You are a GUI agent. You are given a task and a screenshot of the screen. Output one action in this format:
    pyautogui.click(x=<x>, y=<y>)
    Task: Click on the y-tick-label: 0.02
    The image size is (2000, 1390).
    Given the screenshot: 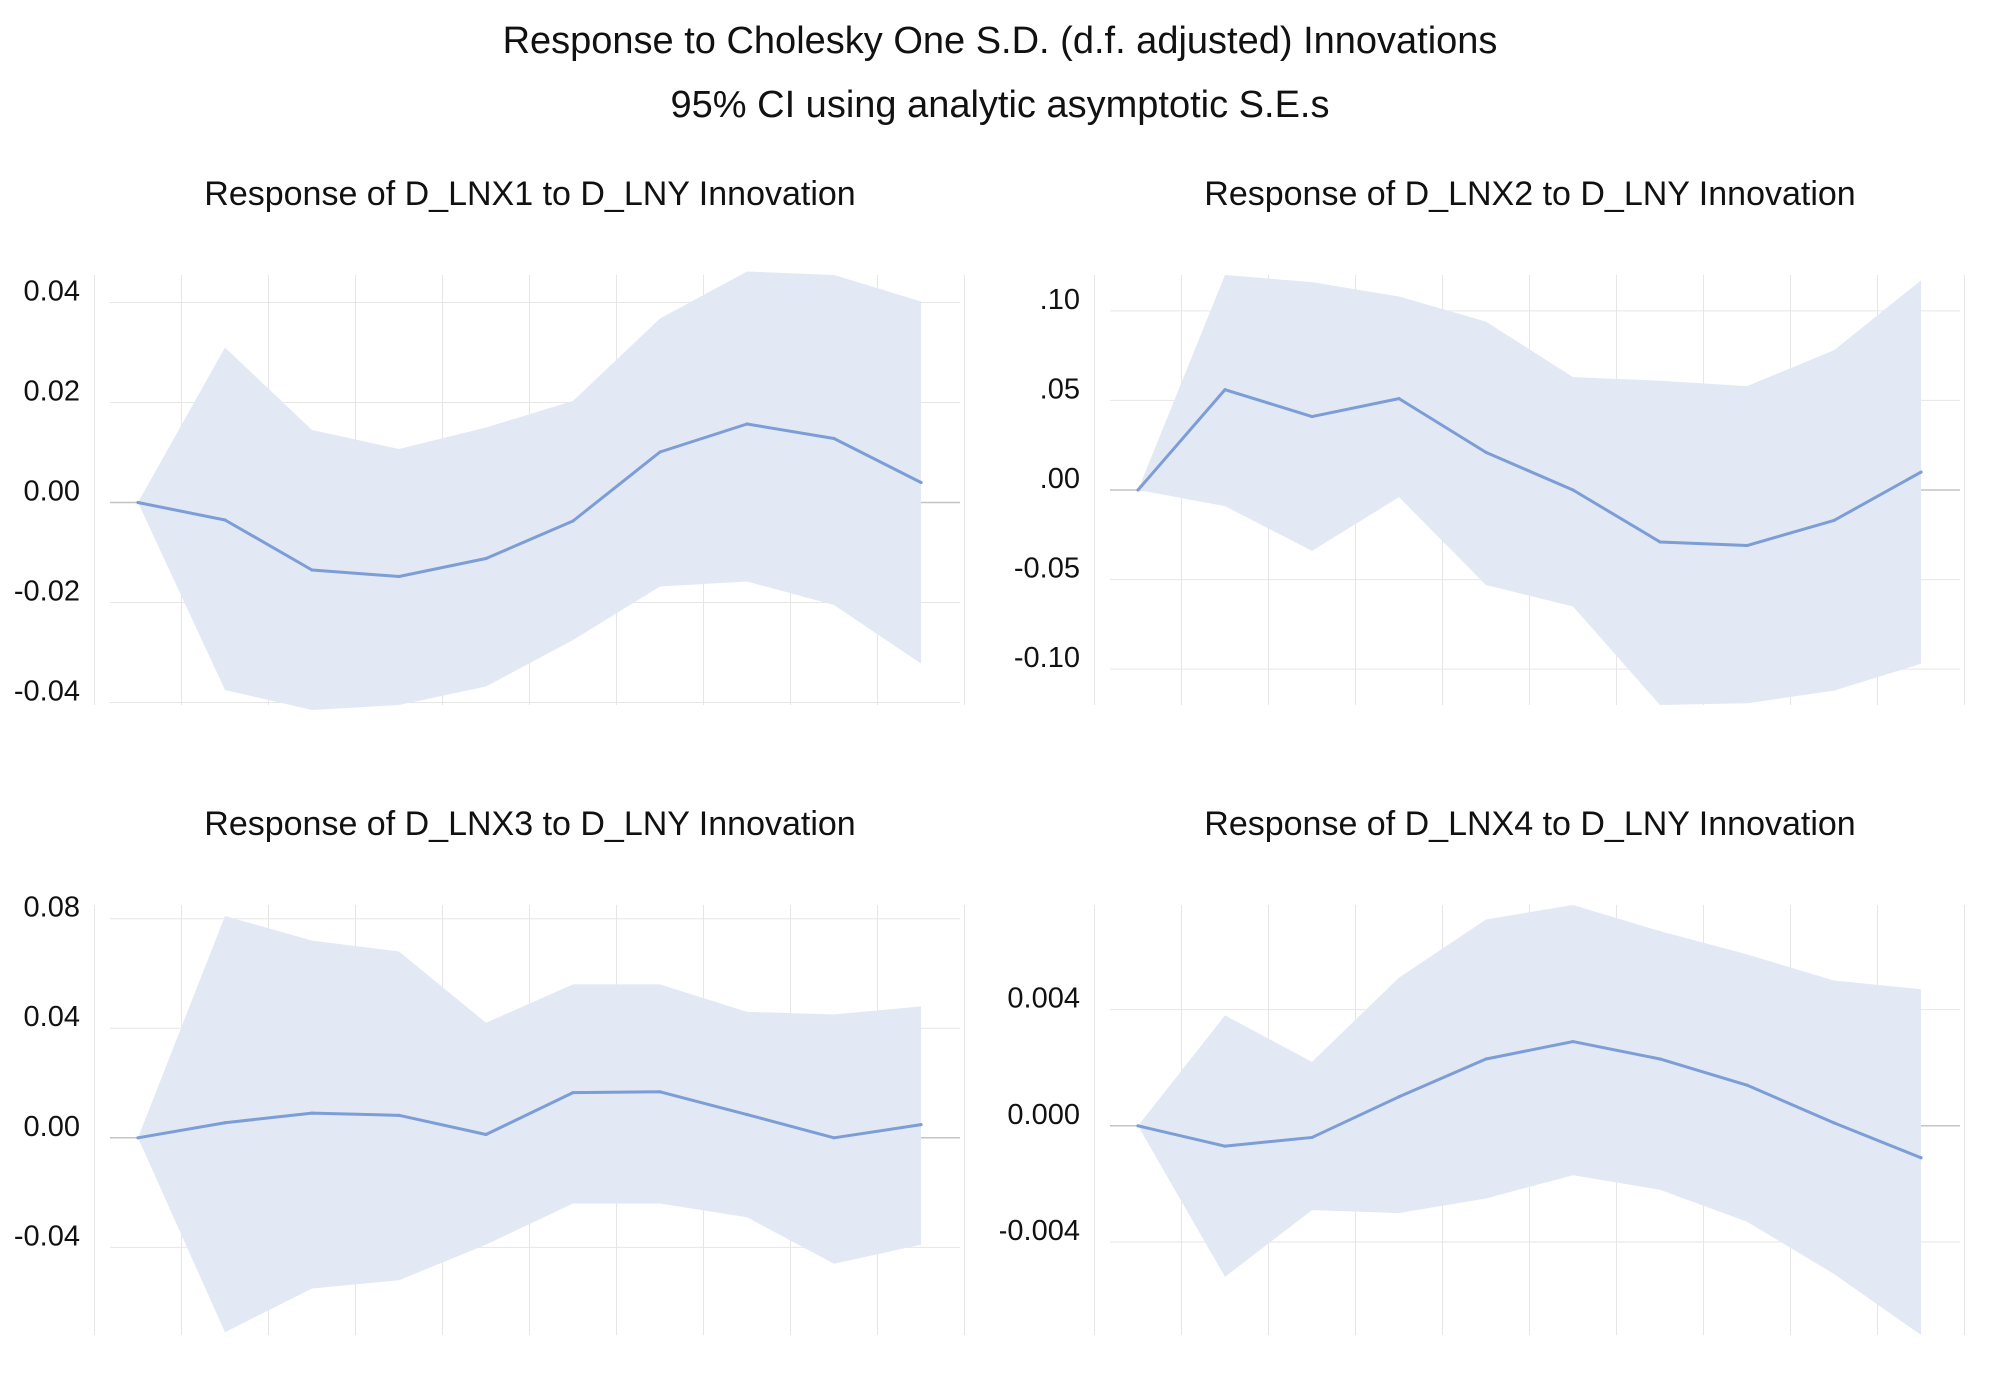 What is the action you would take?
    pyautogui.click(x=52, y=392)
    